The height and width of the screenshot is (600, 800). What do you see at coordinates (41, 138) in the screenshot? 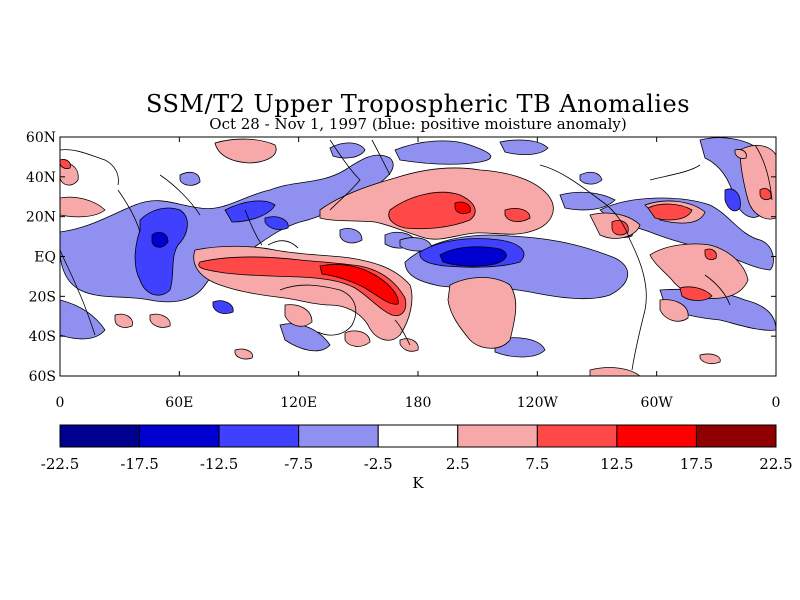
I see `lat-tick-label: 60N` at bounding box center [41, 138].